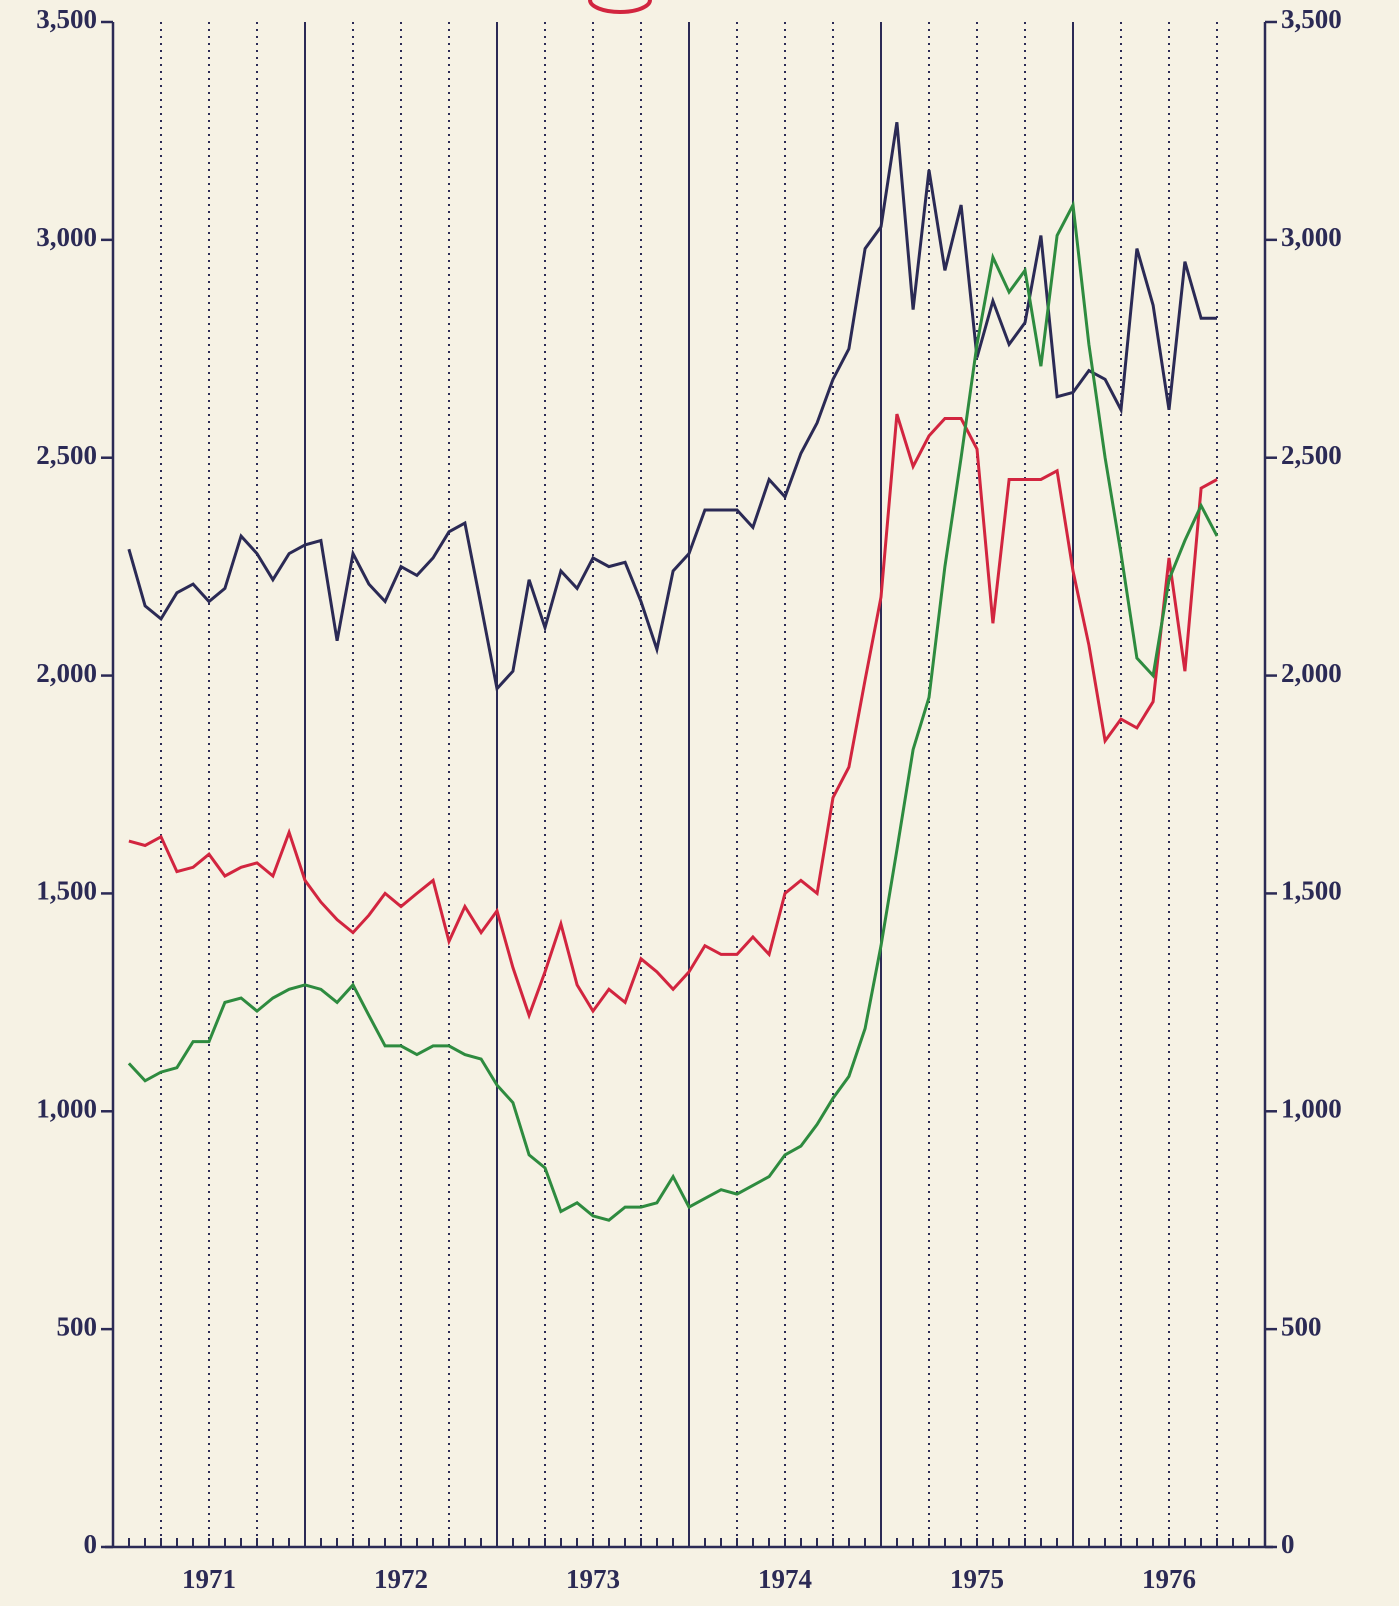 This screenshot has height=1606, width=1399. Describe the element at coordinates (1169, 1579) in the screenshot. I see `x-tick-label: 1976` at that location.